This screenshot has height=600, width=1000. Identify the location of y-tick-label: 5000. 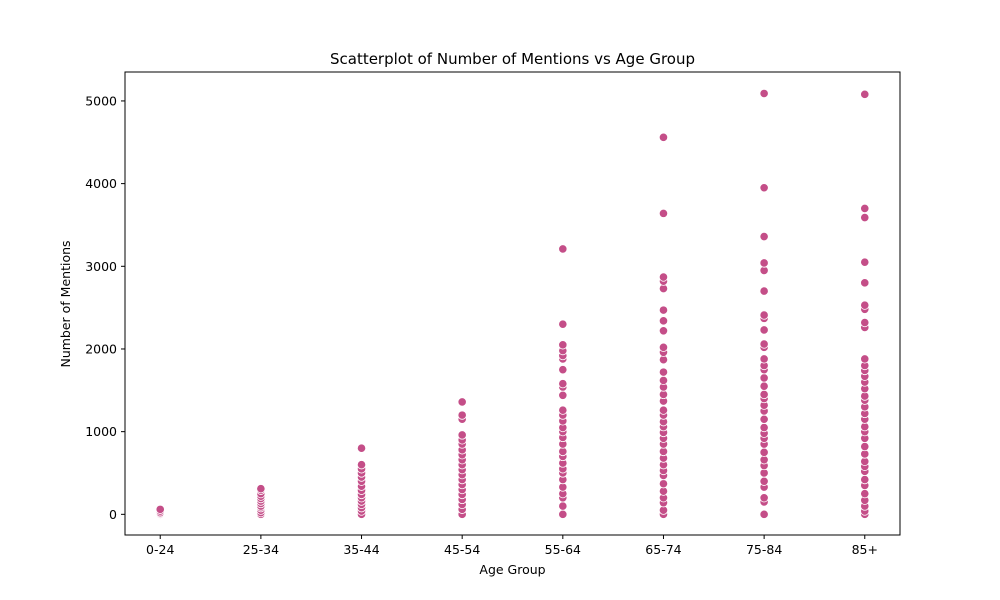
(101, 100).